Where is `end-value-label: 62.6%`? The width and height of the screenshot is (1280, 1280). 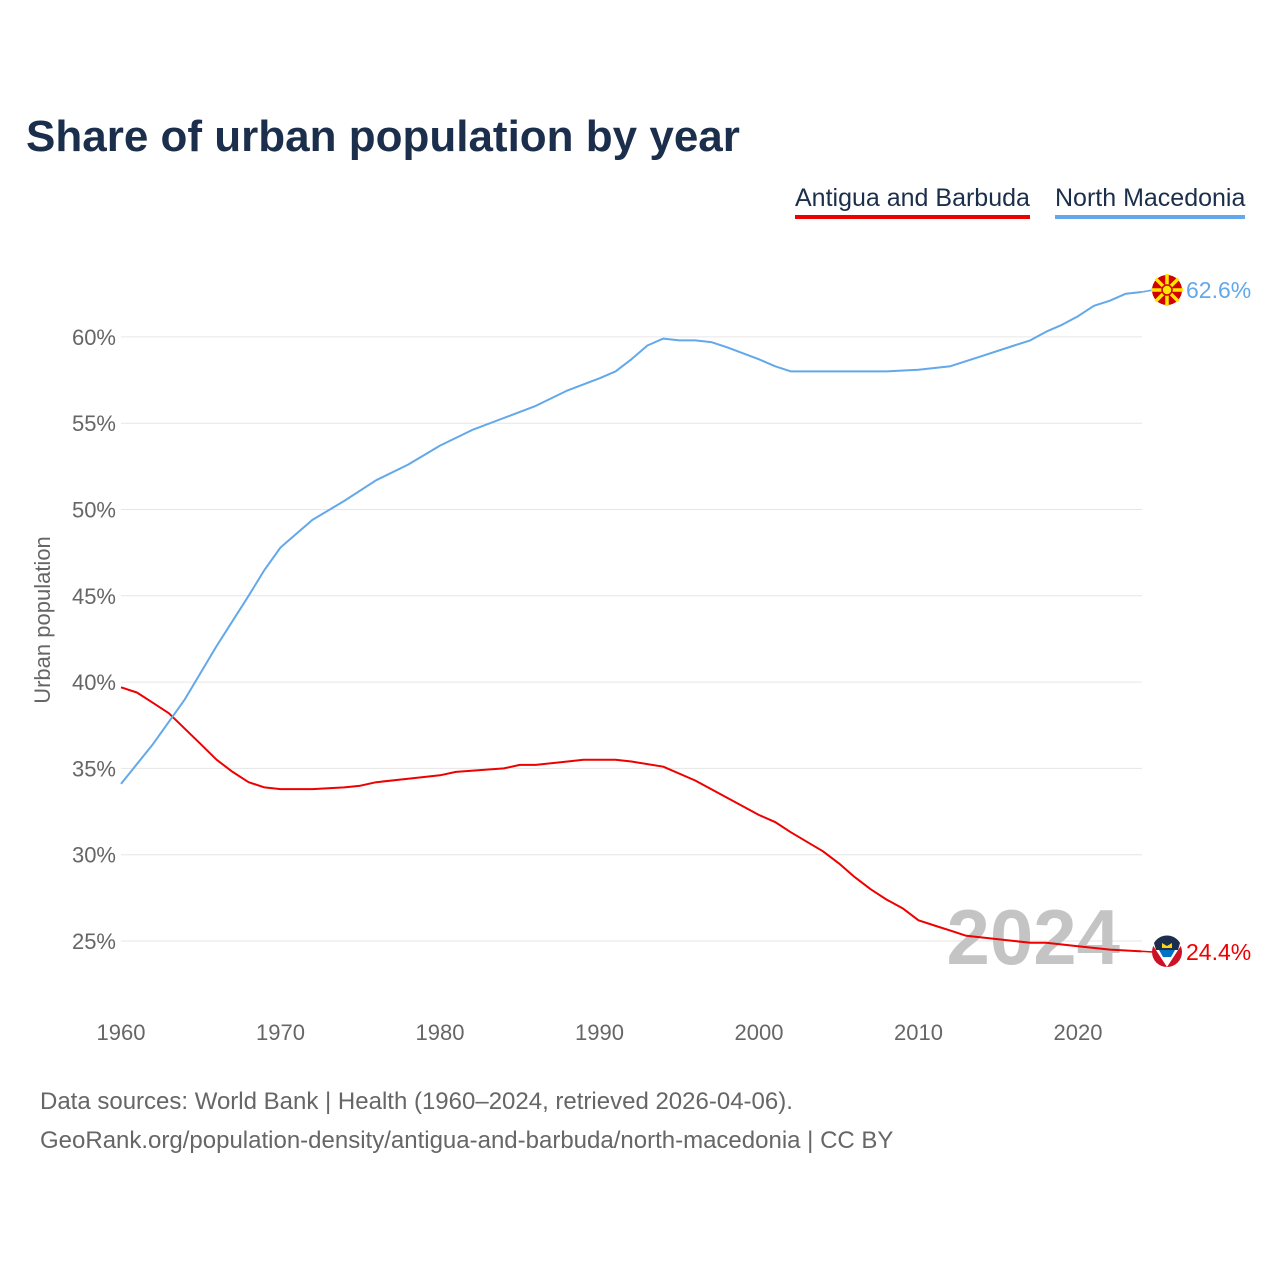 end-value-label: 62.6% is located at coordinates (1218, 290).